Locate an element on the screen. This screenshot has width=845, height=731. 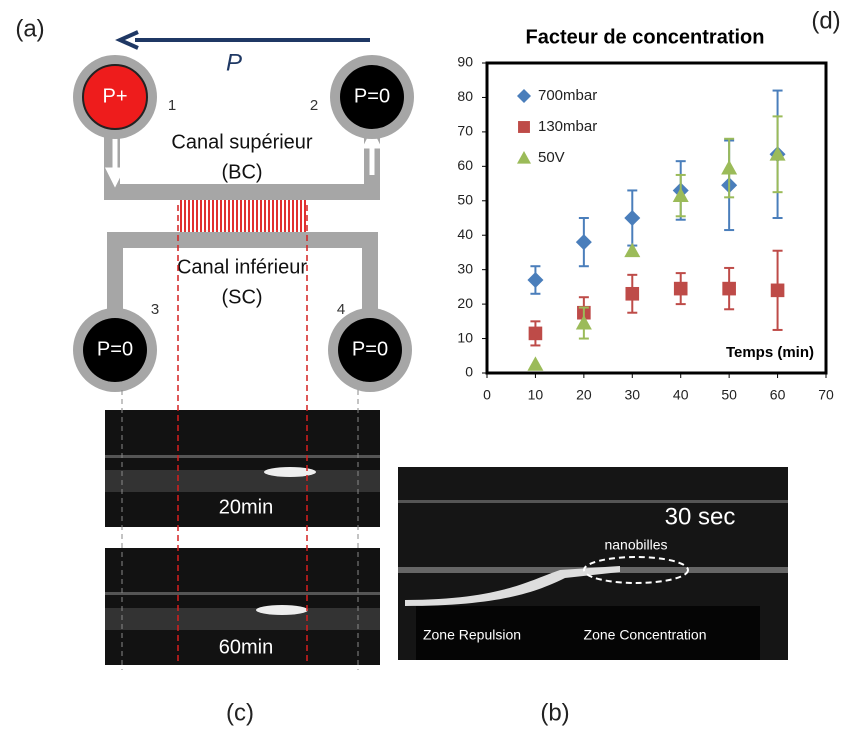
x-axis-label: Temps (min) is located at coordinates (770, 352).